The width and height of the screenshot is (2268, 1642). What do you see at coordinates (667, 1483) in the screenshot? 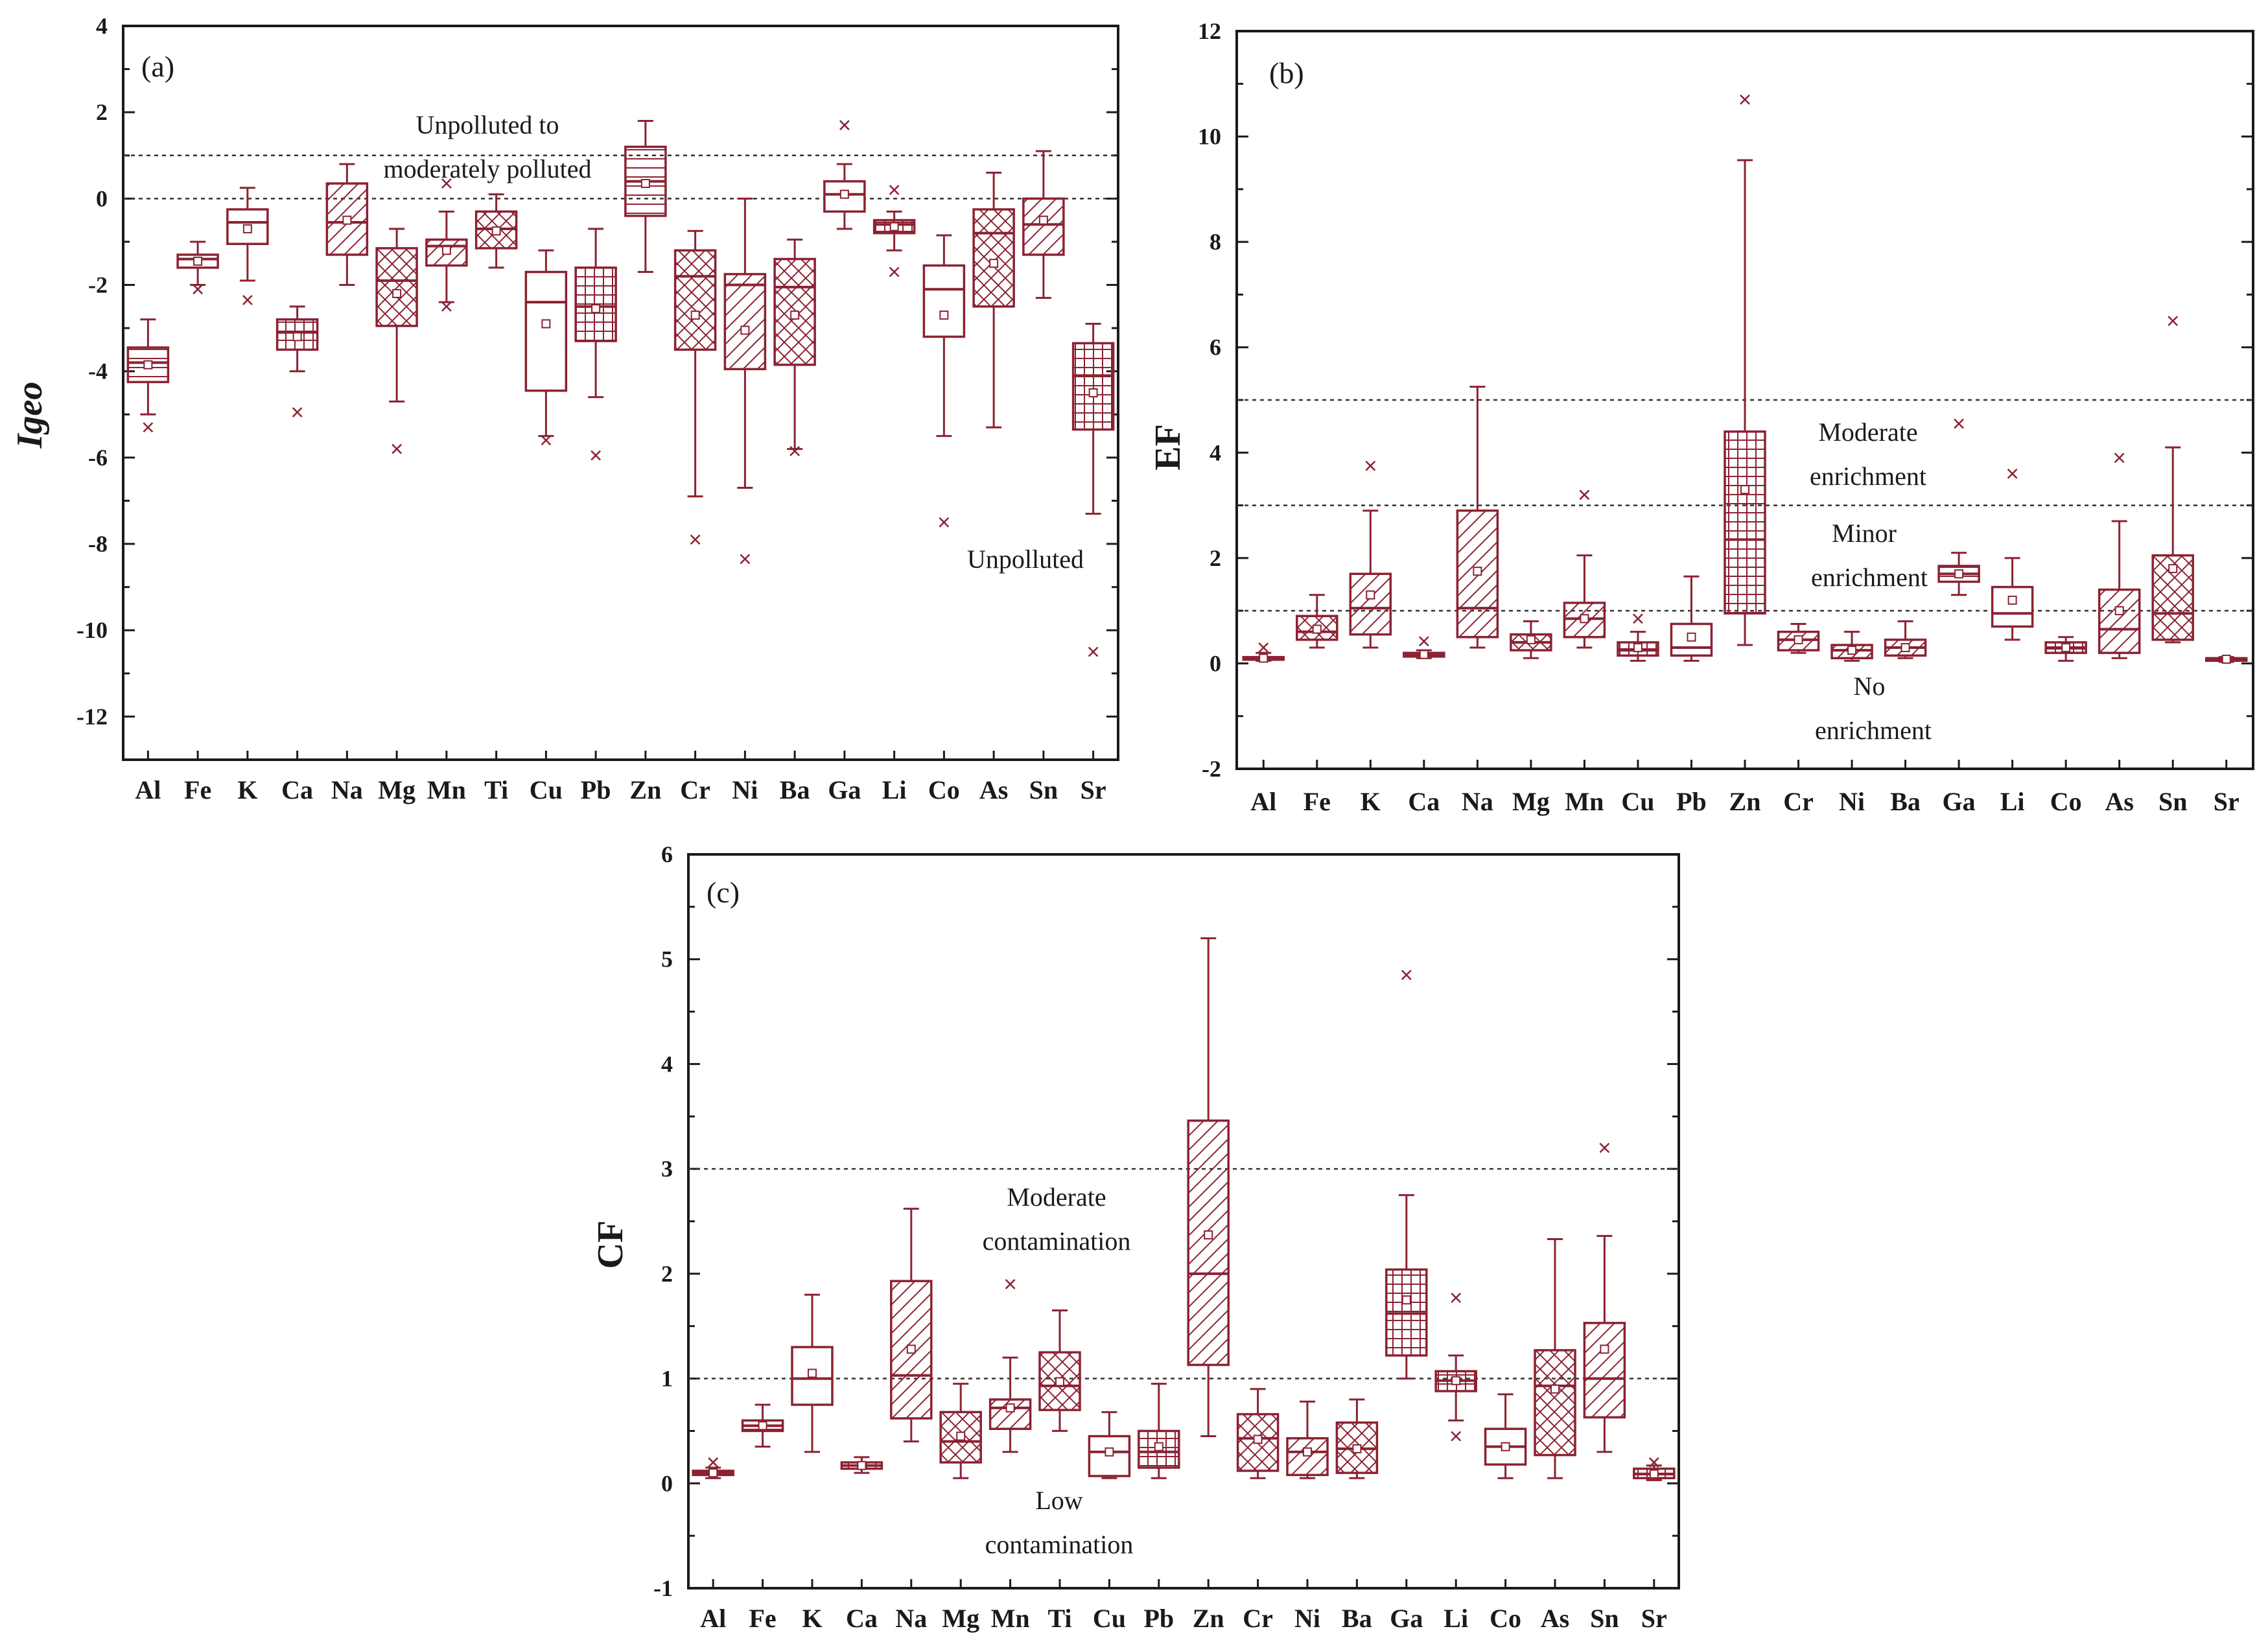
I see `panel-c-ytick-label: 0` at bounding box center [667, 1483].